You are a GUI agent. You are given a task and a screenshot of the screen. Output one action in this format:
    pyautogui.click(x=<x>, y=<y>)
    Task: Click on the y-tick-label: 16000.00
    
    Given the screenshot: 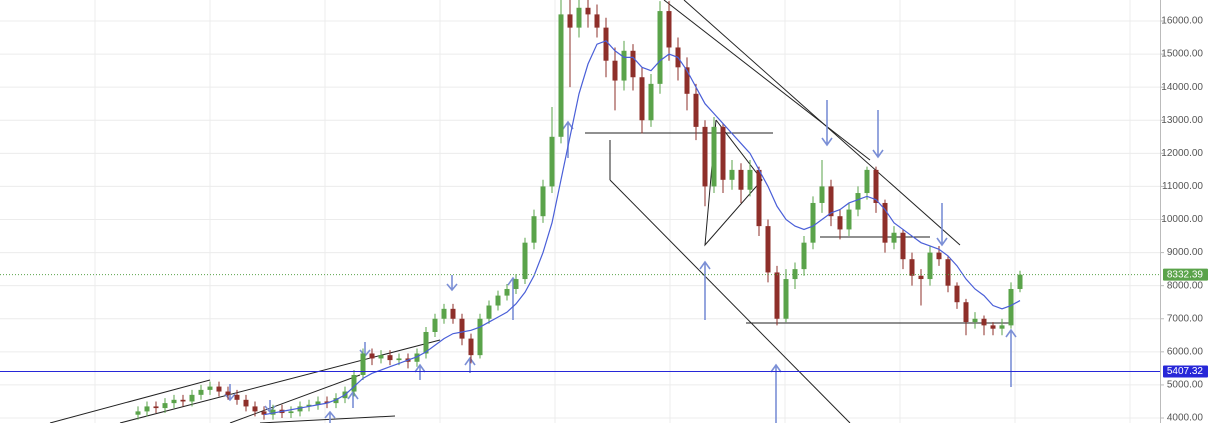 What is the action you would take?
    pyautogui.click(x=1182, y=21)
    